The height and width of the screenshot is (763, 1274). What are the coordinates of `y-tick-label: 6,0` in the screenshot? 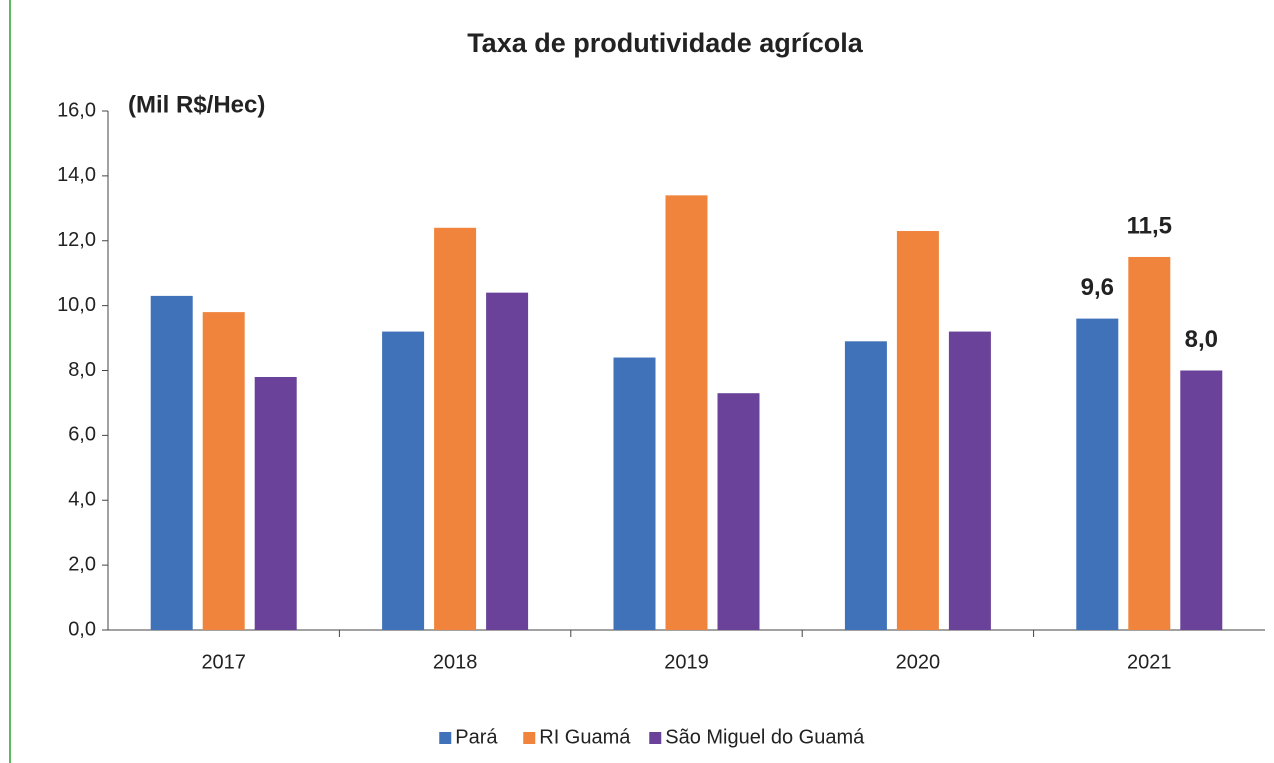 It's located at (82, 435).